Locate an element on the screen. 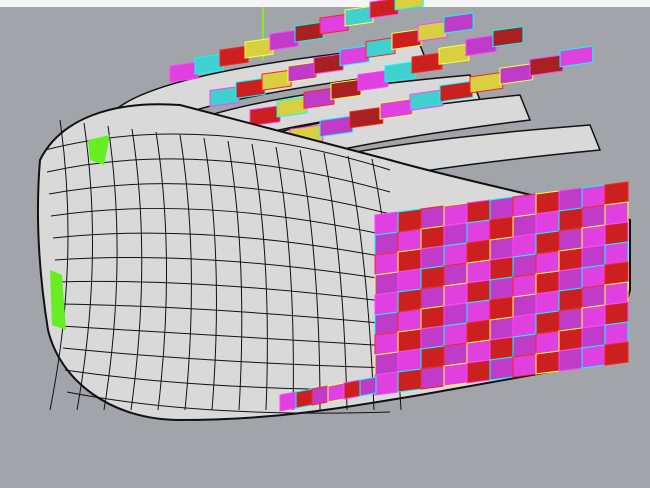  green-edge-left is located at coordinates (58, 300).